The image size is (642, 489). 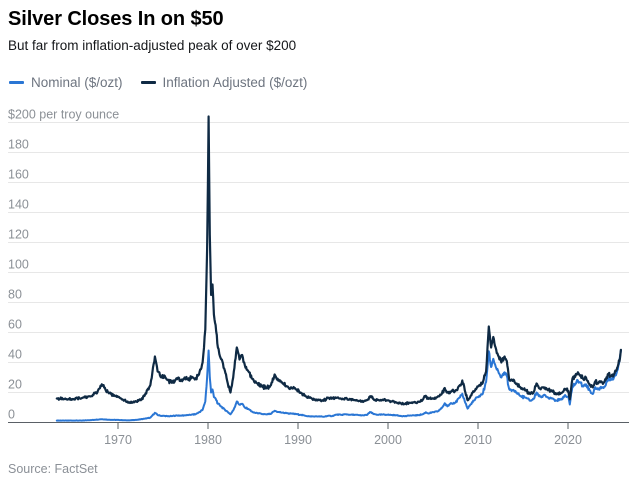 I want to click on legend-item-inflation-adjusted: Inflation Adjusted ($/ozt), so click(x=224, y=82).